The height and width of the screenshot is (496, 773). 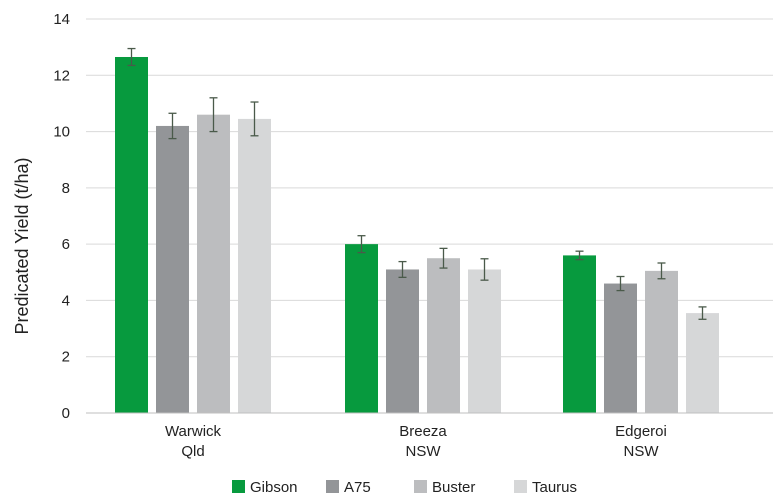 I want to click on y-axis-ticks: 0 2 4 6 8 10 12 14, so click(x=61, y=216).